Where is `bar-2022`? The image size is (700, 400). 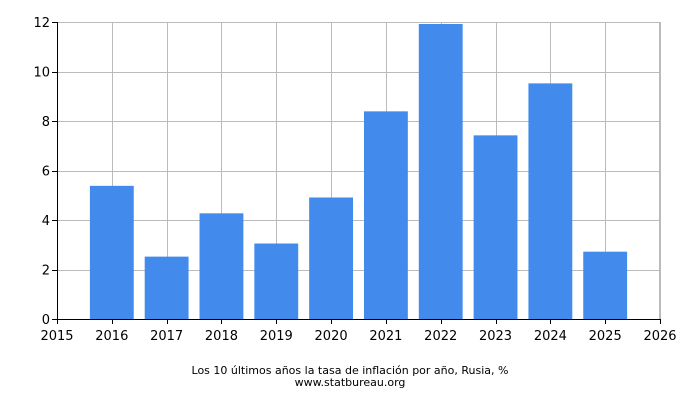 bar-2022 is located at coordinates (440, 171).